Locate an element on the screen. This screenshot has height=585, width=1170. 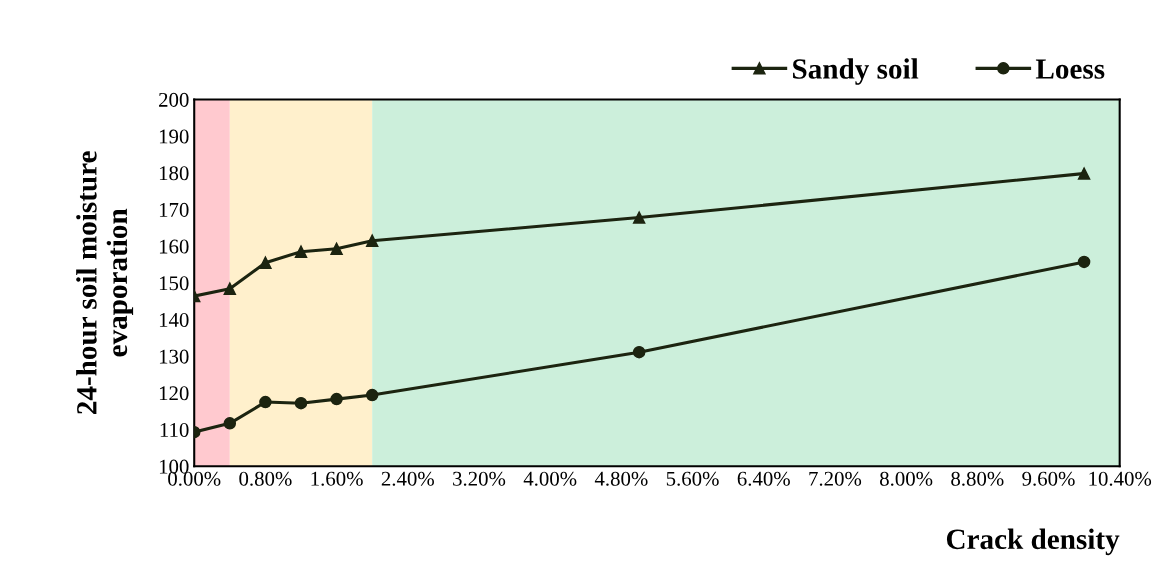
x-tick-label: 2.40% is located at coordinates (407, 478).